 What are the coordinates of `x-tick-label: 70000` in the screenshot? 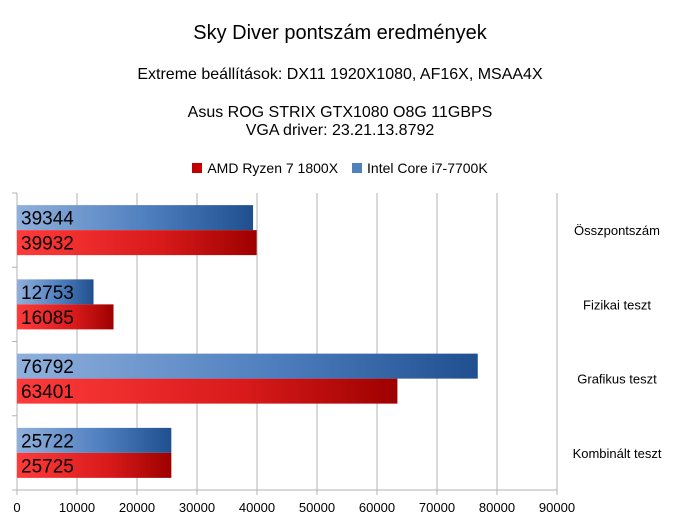 It's located at (437, 507).